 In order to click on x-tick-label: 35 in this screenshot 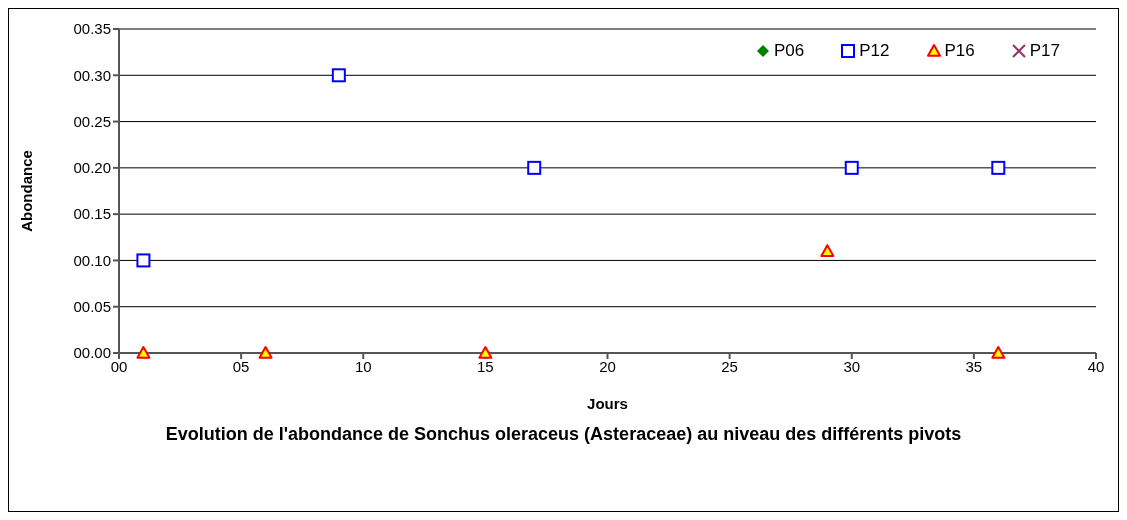, I will do `click(974, 366)`.